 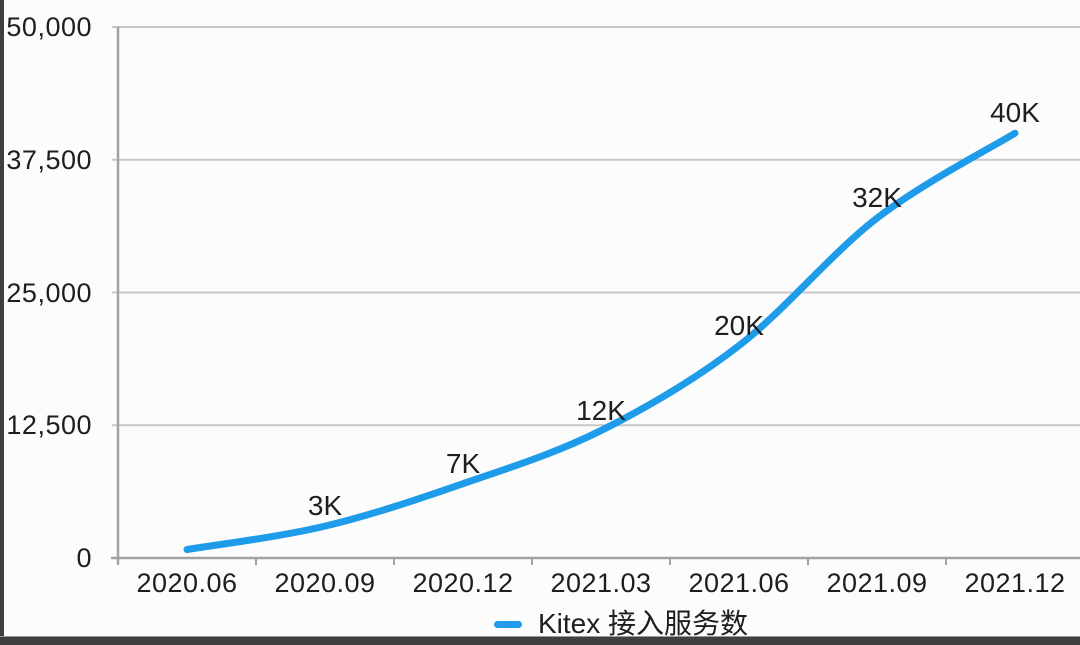 What do you see at coordinates (601, 410) in the screenshot?
I see `data-point-label: 12K` at bounding box center [601, 410].